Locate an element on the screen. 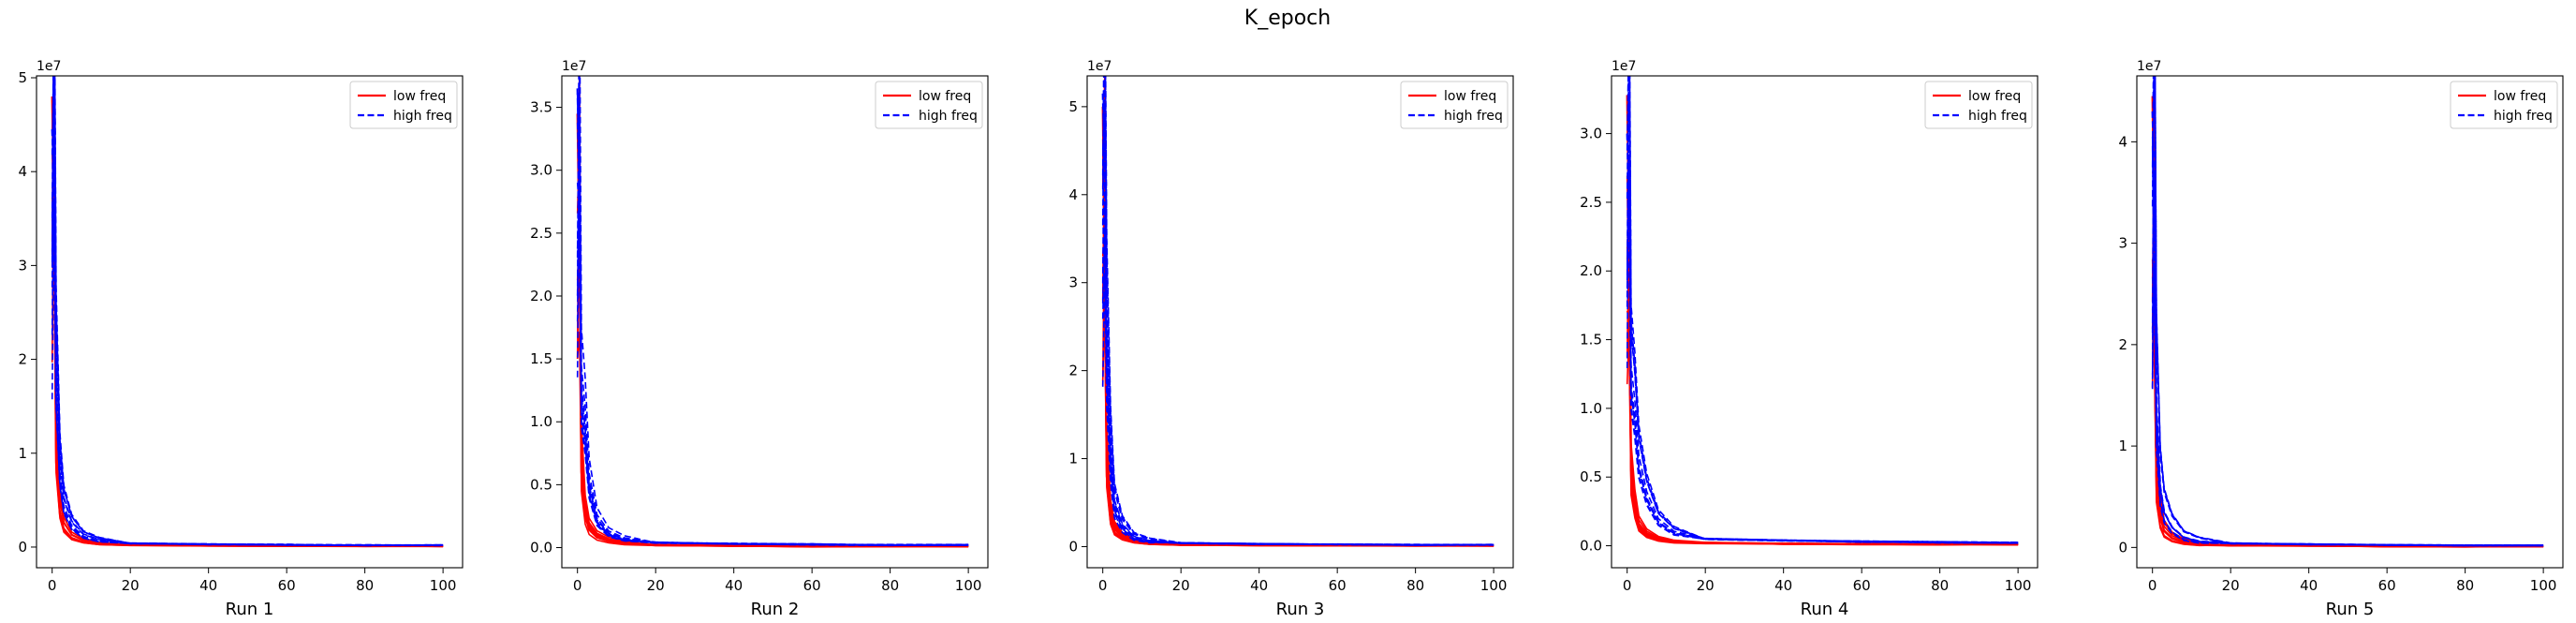 The width and height of the screenshot is (2576, 623). x-axis-label: Run 1 is located at coordinates (250, 609).